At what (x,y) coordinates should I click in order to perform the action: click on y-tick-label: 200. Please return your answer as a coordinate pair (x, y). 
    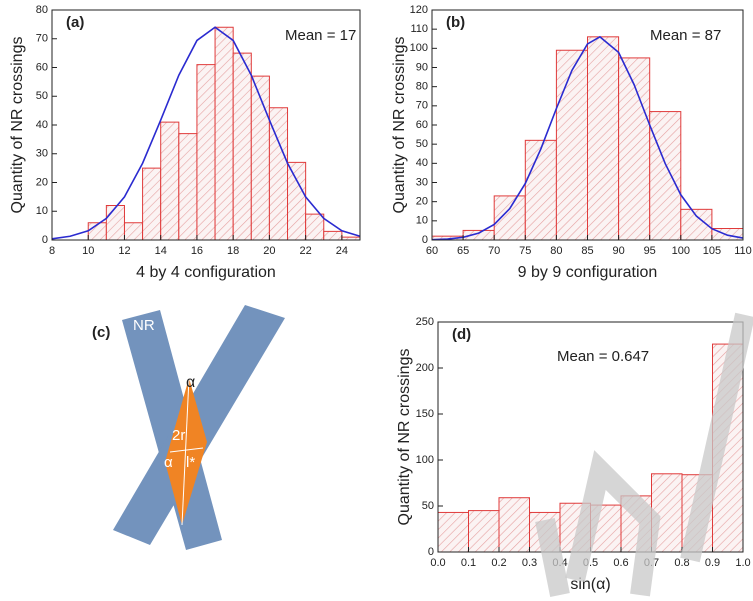
    Looking at the image, I should click on (425, 368).